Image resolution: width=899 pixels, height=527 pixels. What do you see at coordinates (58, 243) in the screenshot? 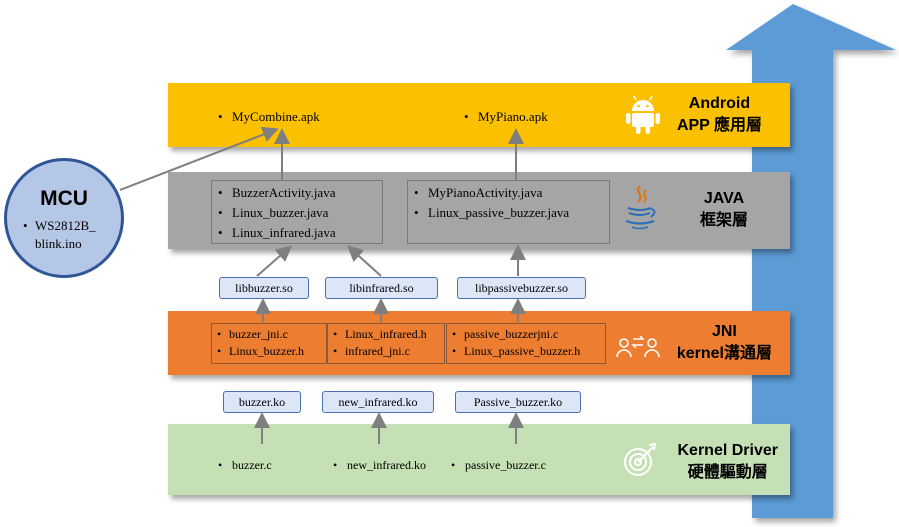
I see `mcu-item-continued: blink.ino` at bounding box center [58, 243].